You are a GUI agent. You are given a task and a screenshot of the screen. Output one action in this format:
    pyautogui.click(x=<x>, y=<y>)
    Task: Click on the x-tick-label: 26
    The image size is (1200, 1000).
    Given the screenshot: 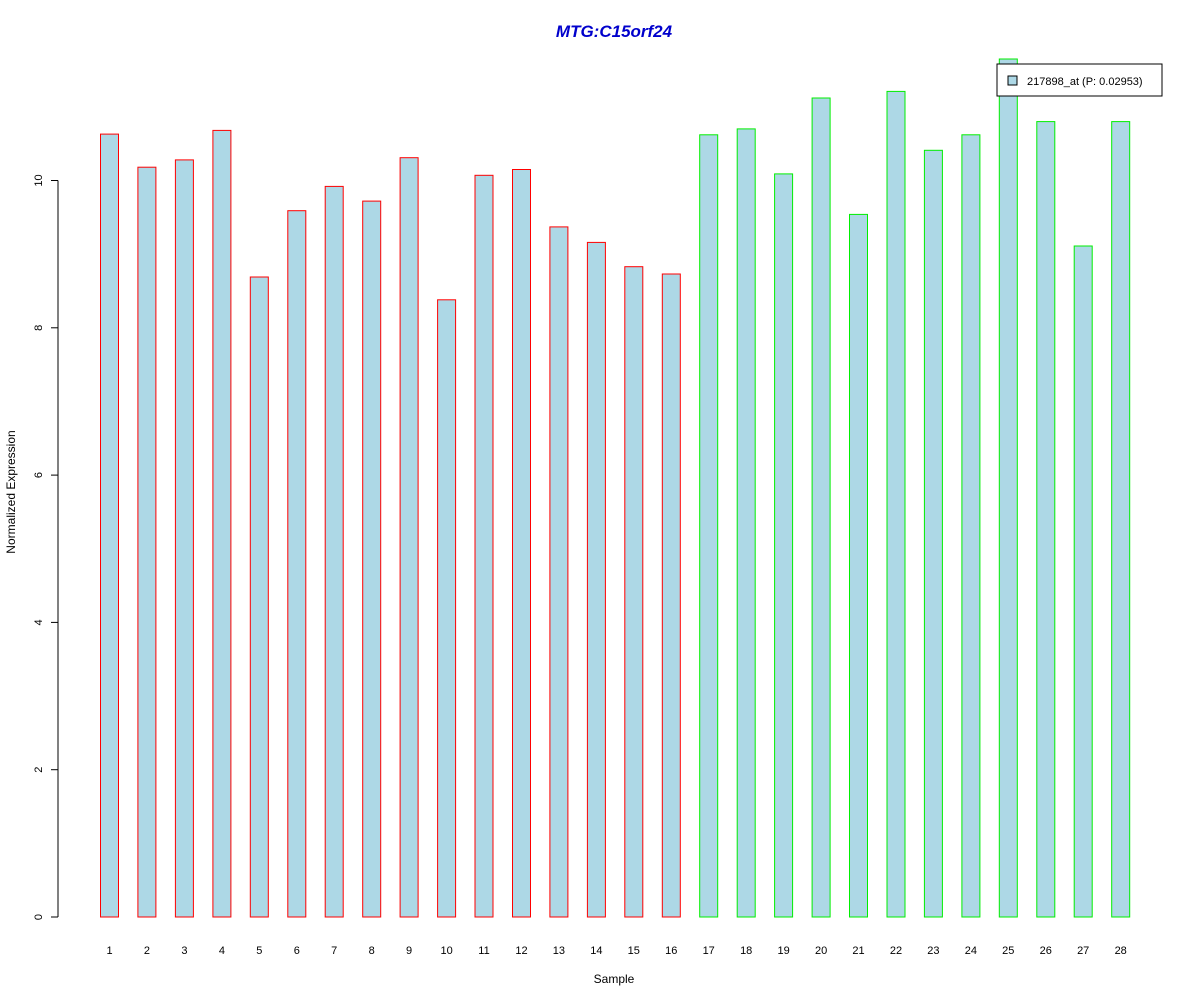 What is the action you would take?
    pyautogui.click(x=1046, y=951)
    